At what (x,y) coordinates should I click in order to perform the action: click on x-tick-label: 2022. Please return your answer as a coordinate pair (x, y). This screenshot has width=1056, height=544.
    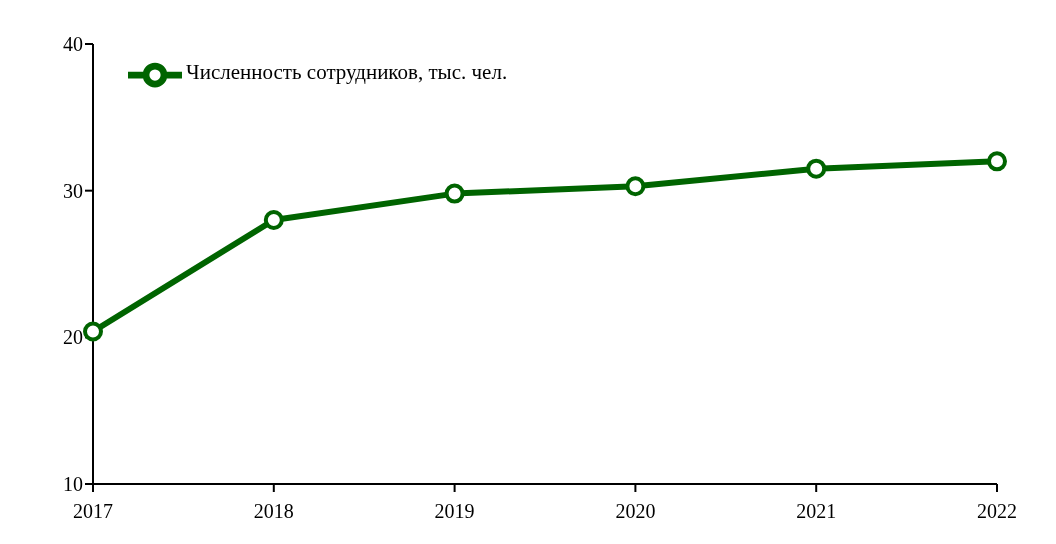
    Looking at the image, I should click on (997, 511).